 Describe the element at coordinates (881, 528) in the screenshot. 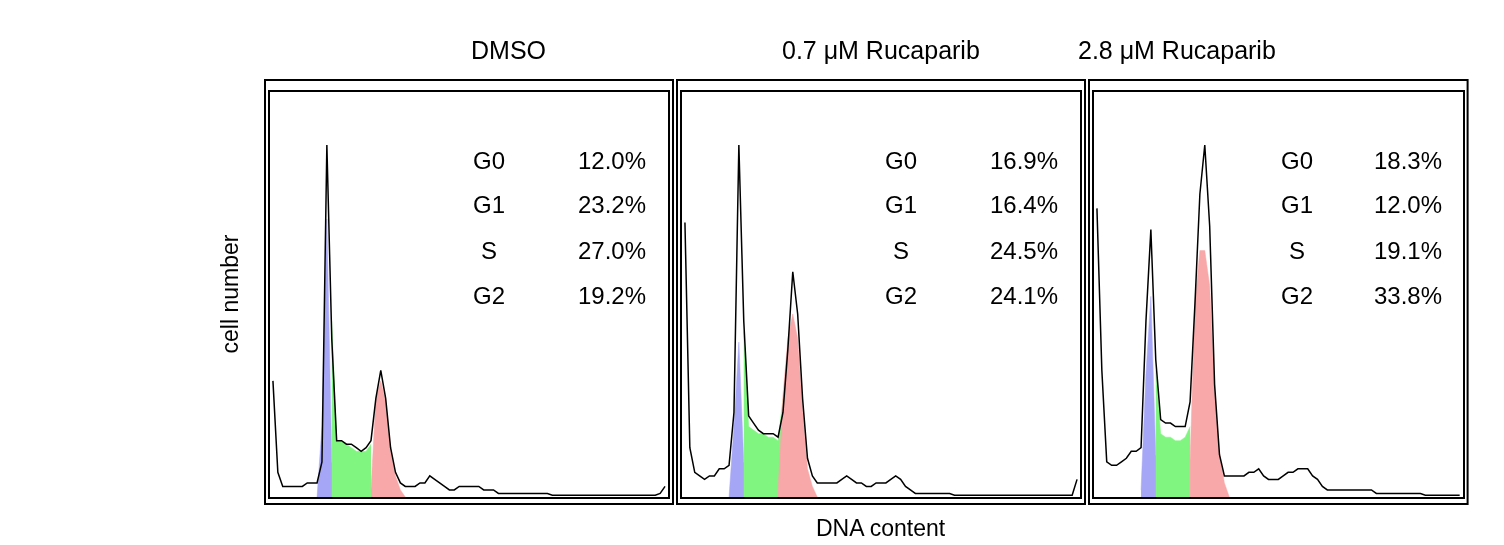

I see `x-axis-title: DNA content` at that location.